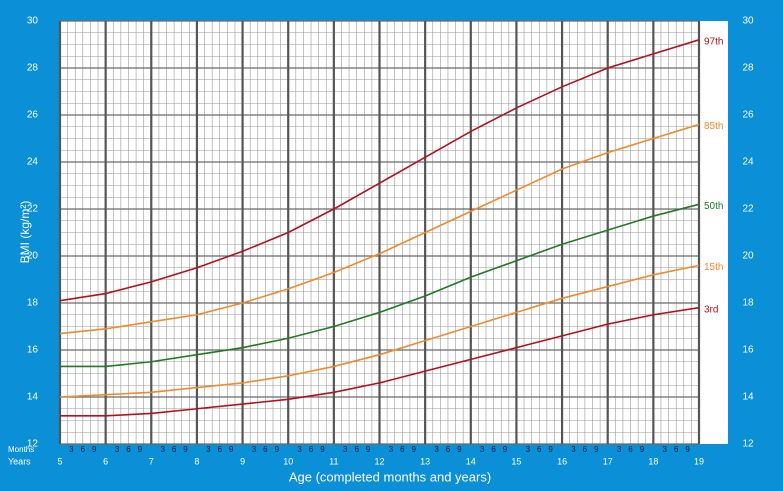 The image size is (783, 491). What do you see at coordinates (748, 350) in the screenshot?
I see `y2-tick-label: 16` at bounding box center [748, 350].